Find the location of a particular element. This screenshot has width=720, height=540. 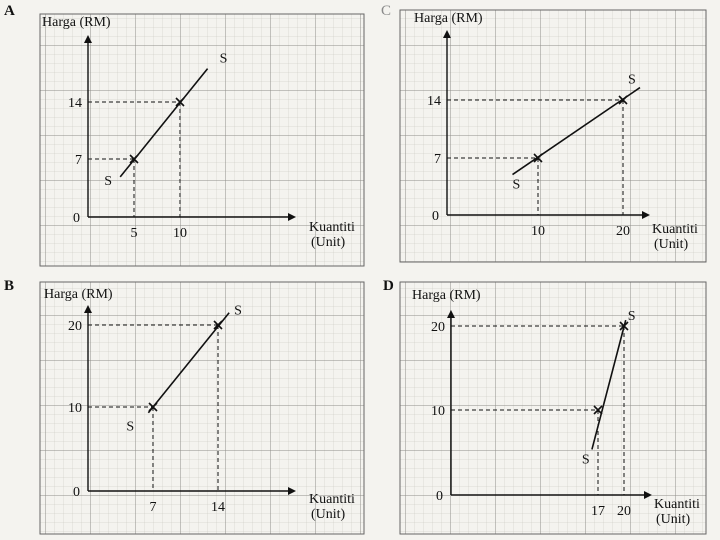

x-tick-label-d-1: 20 is located at coordinates (624, 511).